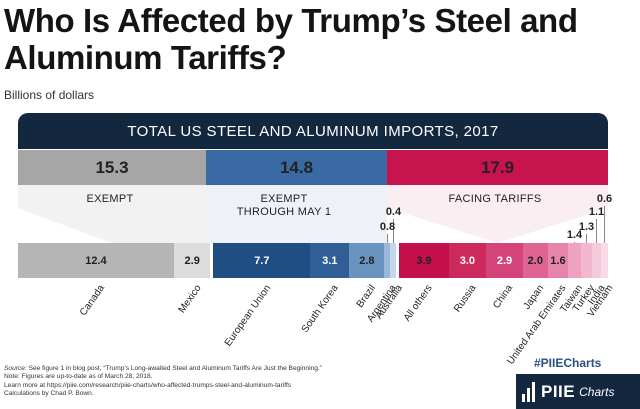 This screenshot has height=409, width=640. Describe the element at coordinates (497, 214) in the screenshot. I see `funnel-facing-tariffs` at that location.